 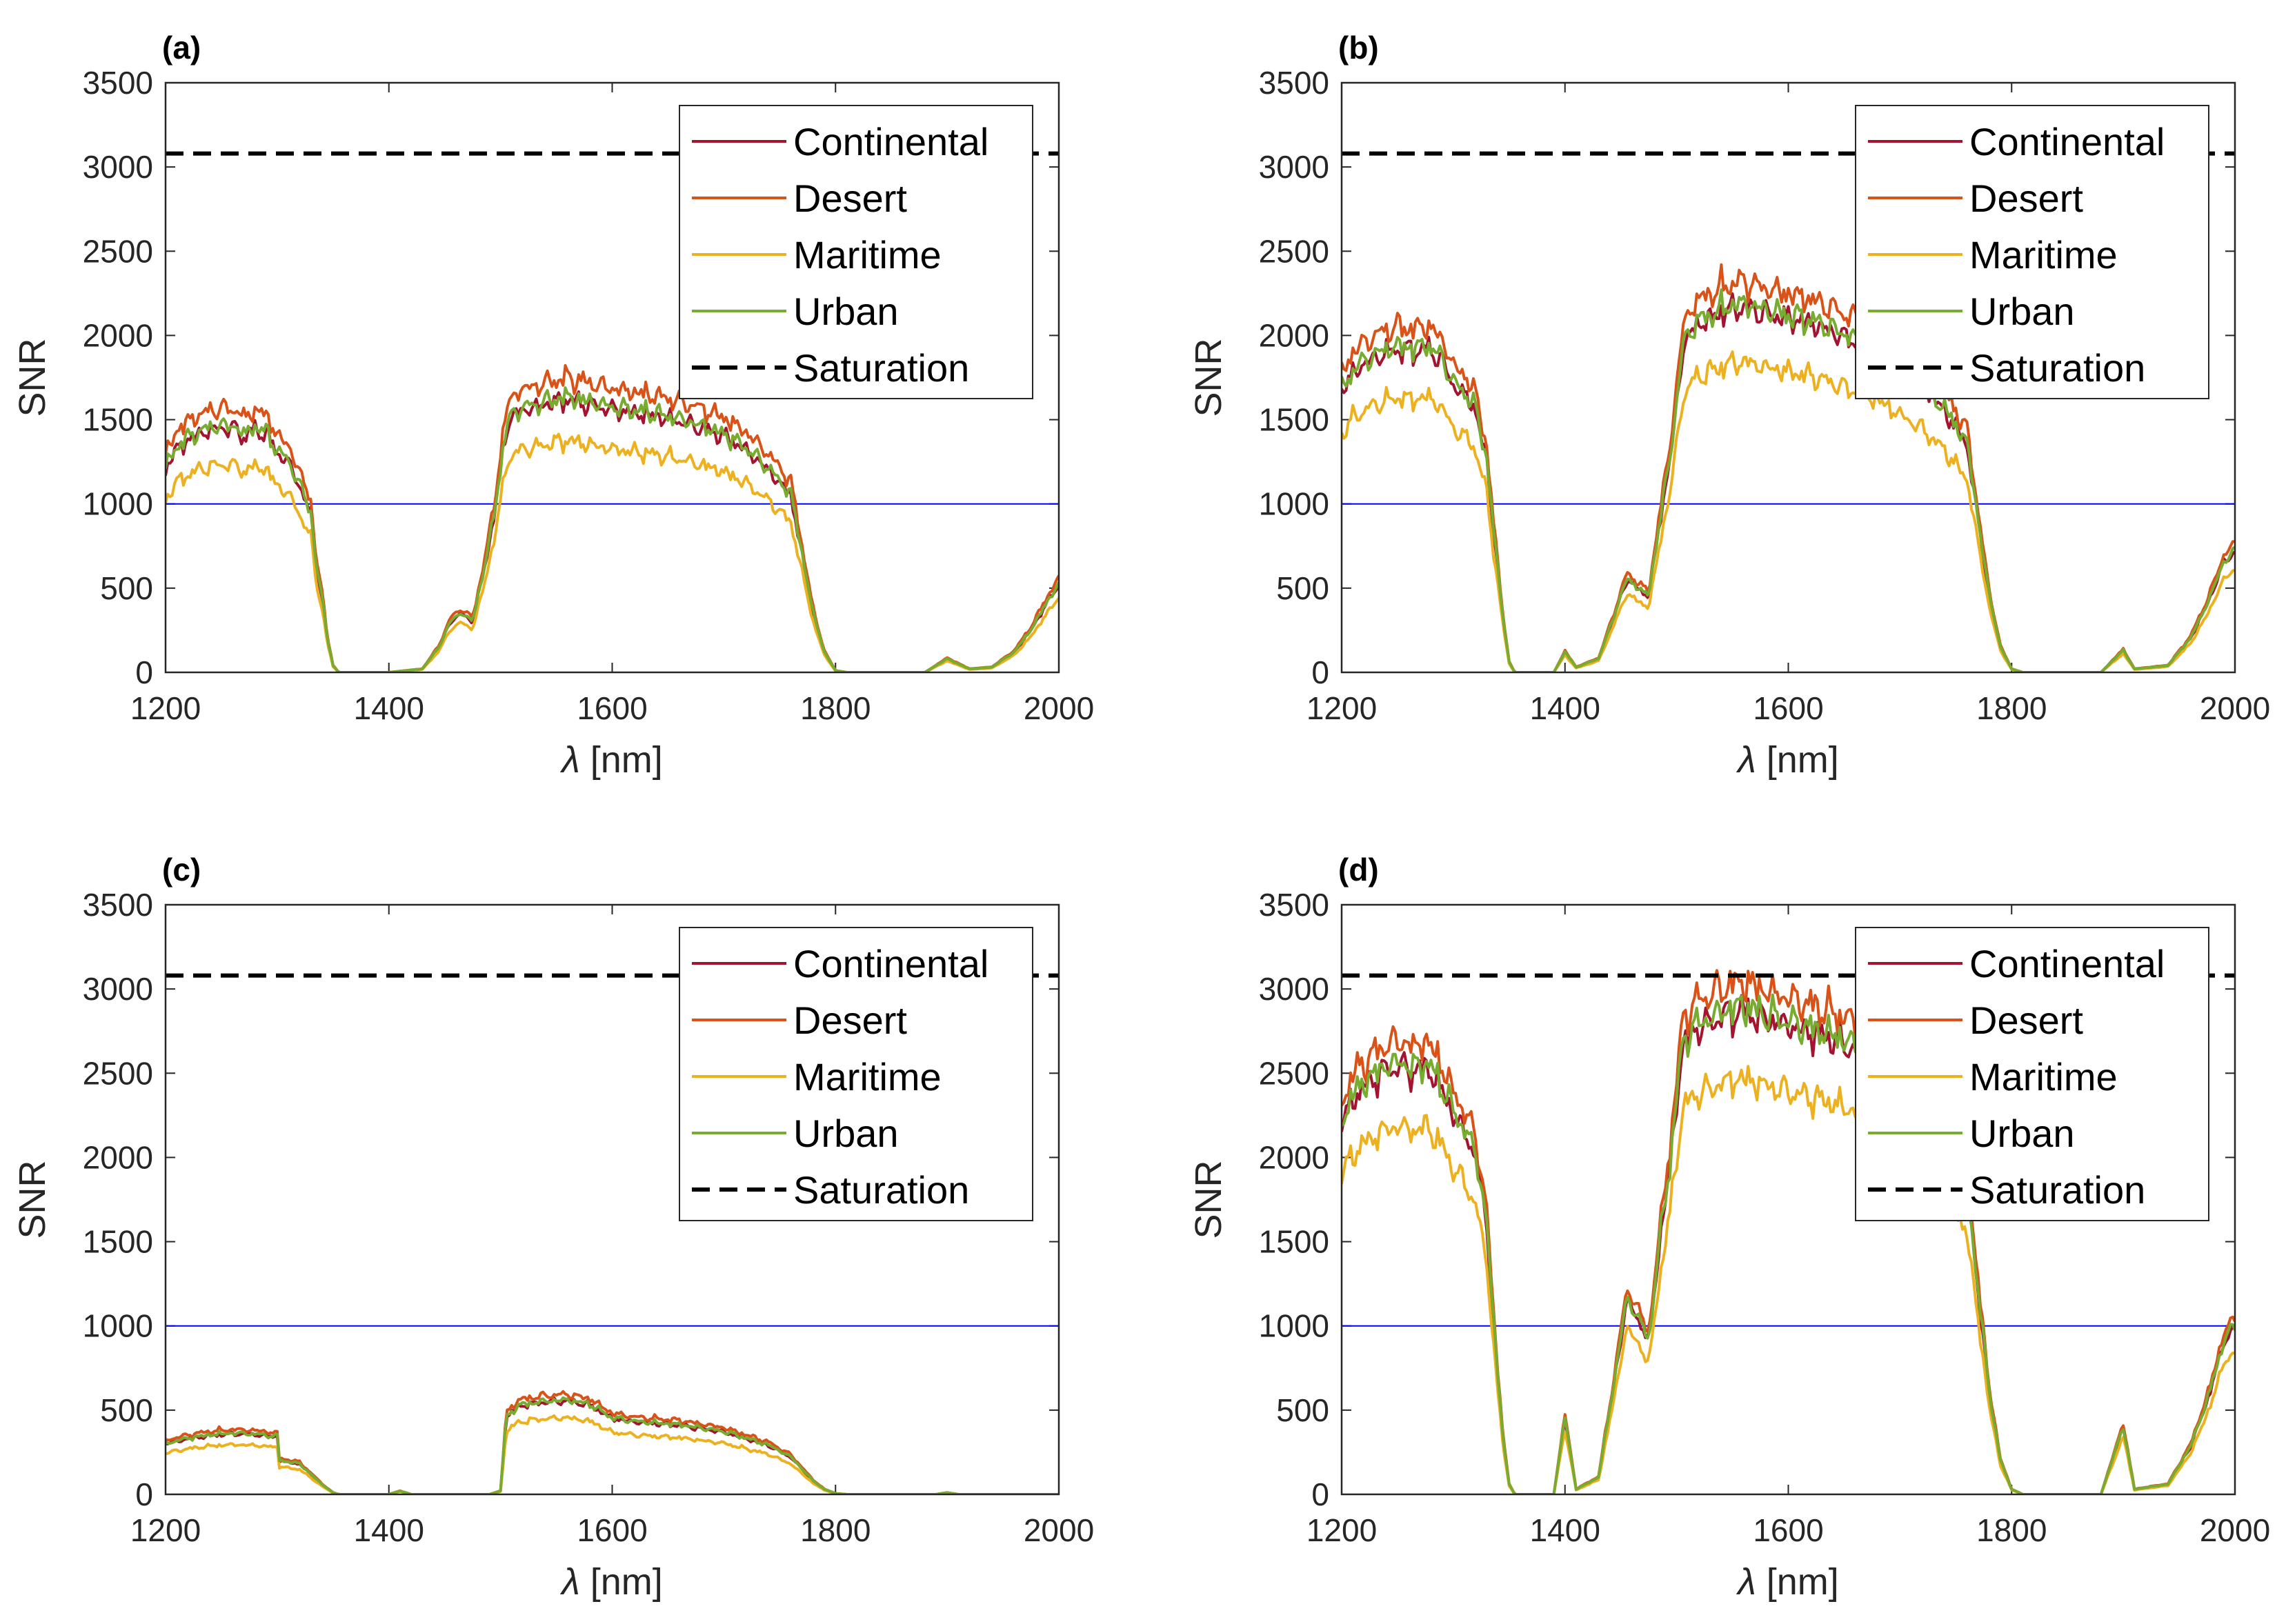 What do you see at coordinates (181, 48) in the screenshot?
I see `panel-label: (a)` at bounding box center [181, 48].